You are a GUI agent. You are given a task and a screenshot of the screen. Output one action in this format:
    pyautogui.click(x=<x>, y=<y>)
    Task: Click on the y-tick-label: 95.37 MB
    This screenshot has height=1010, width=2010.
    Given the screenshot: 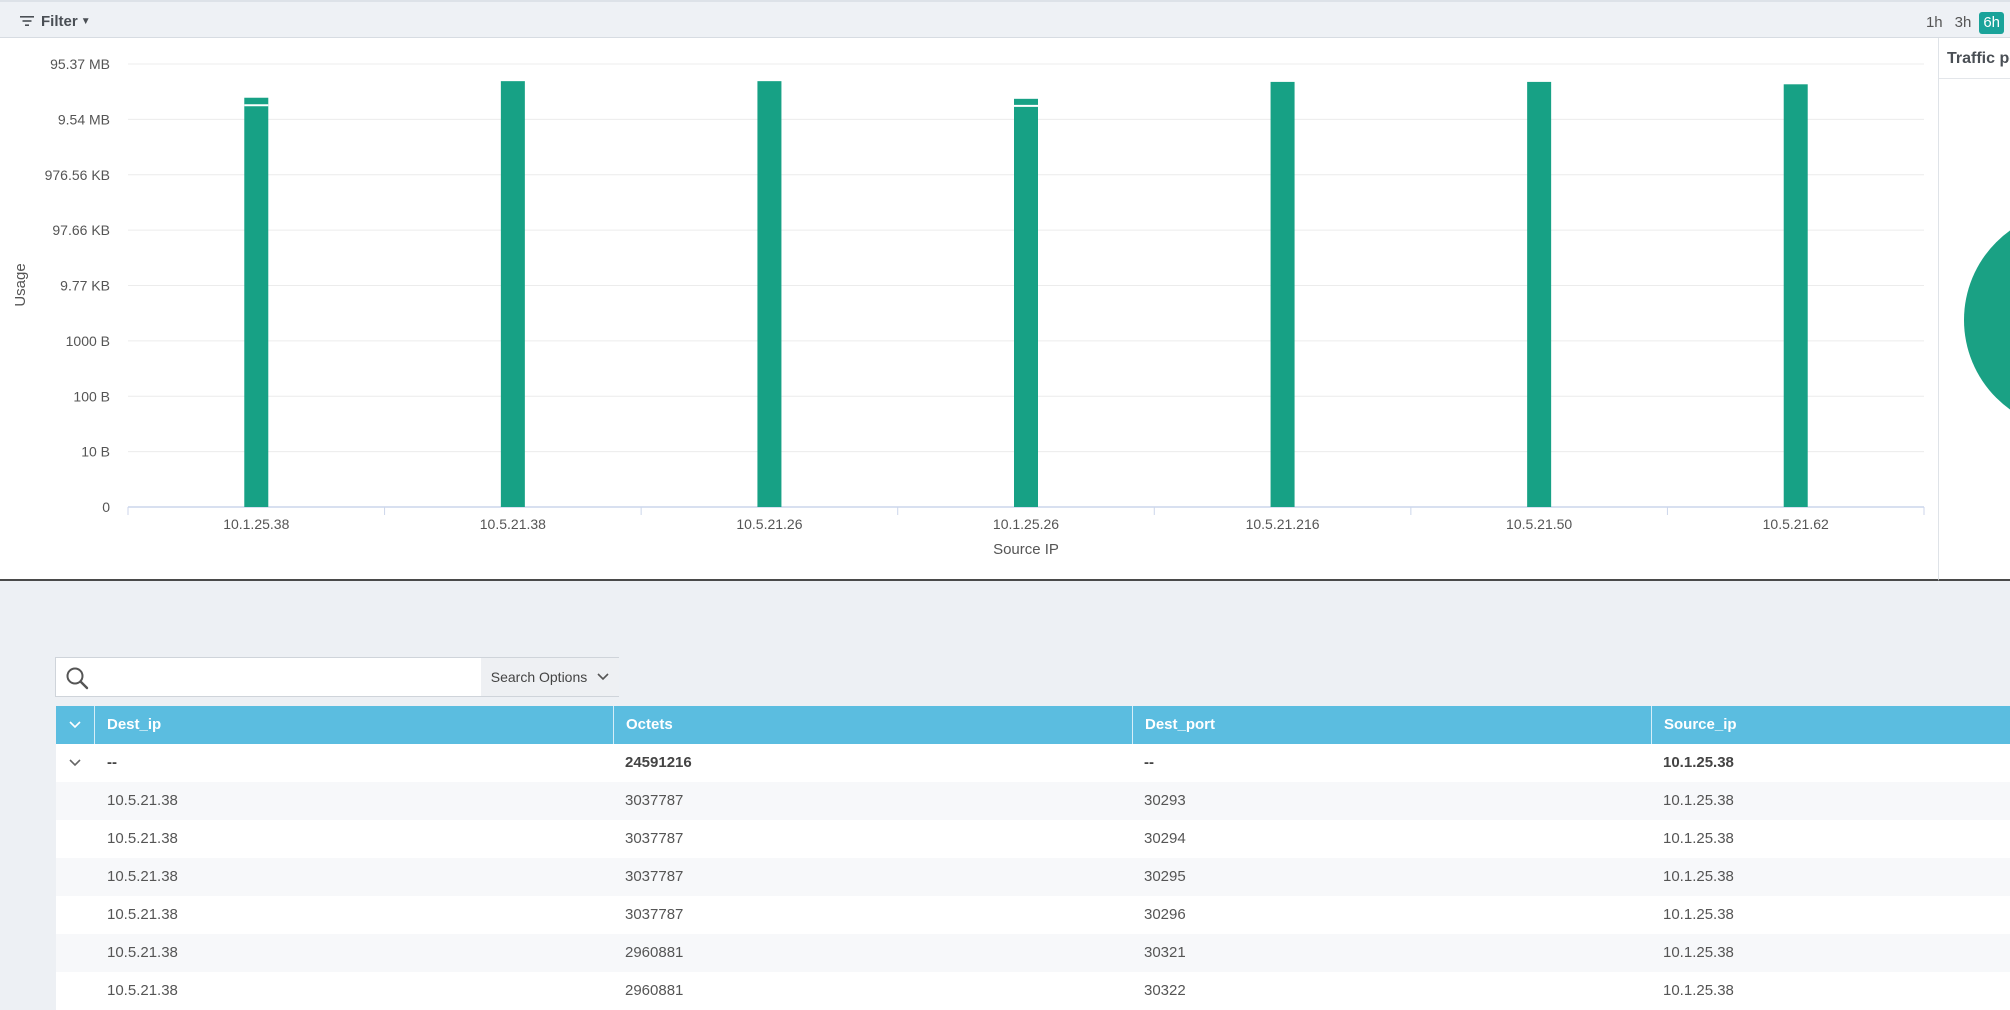 What is the action you would take?
    pyautogui.click(x=80, y=64)
    